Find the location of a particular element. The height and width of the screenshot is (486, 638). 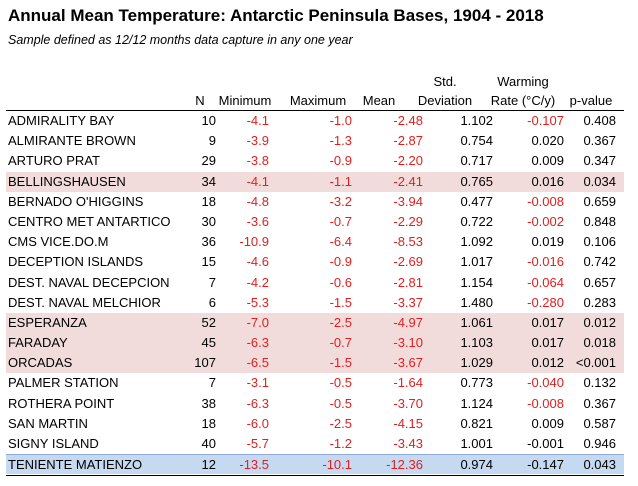

maximum-value: -0.6 is located at coordinates (340, 282).